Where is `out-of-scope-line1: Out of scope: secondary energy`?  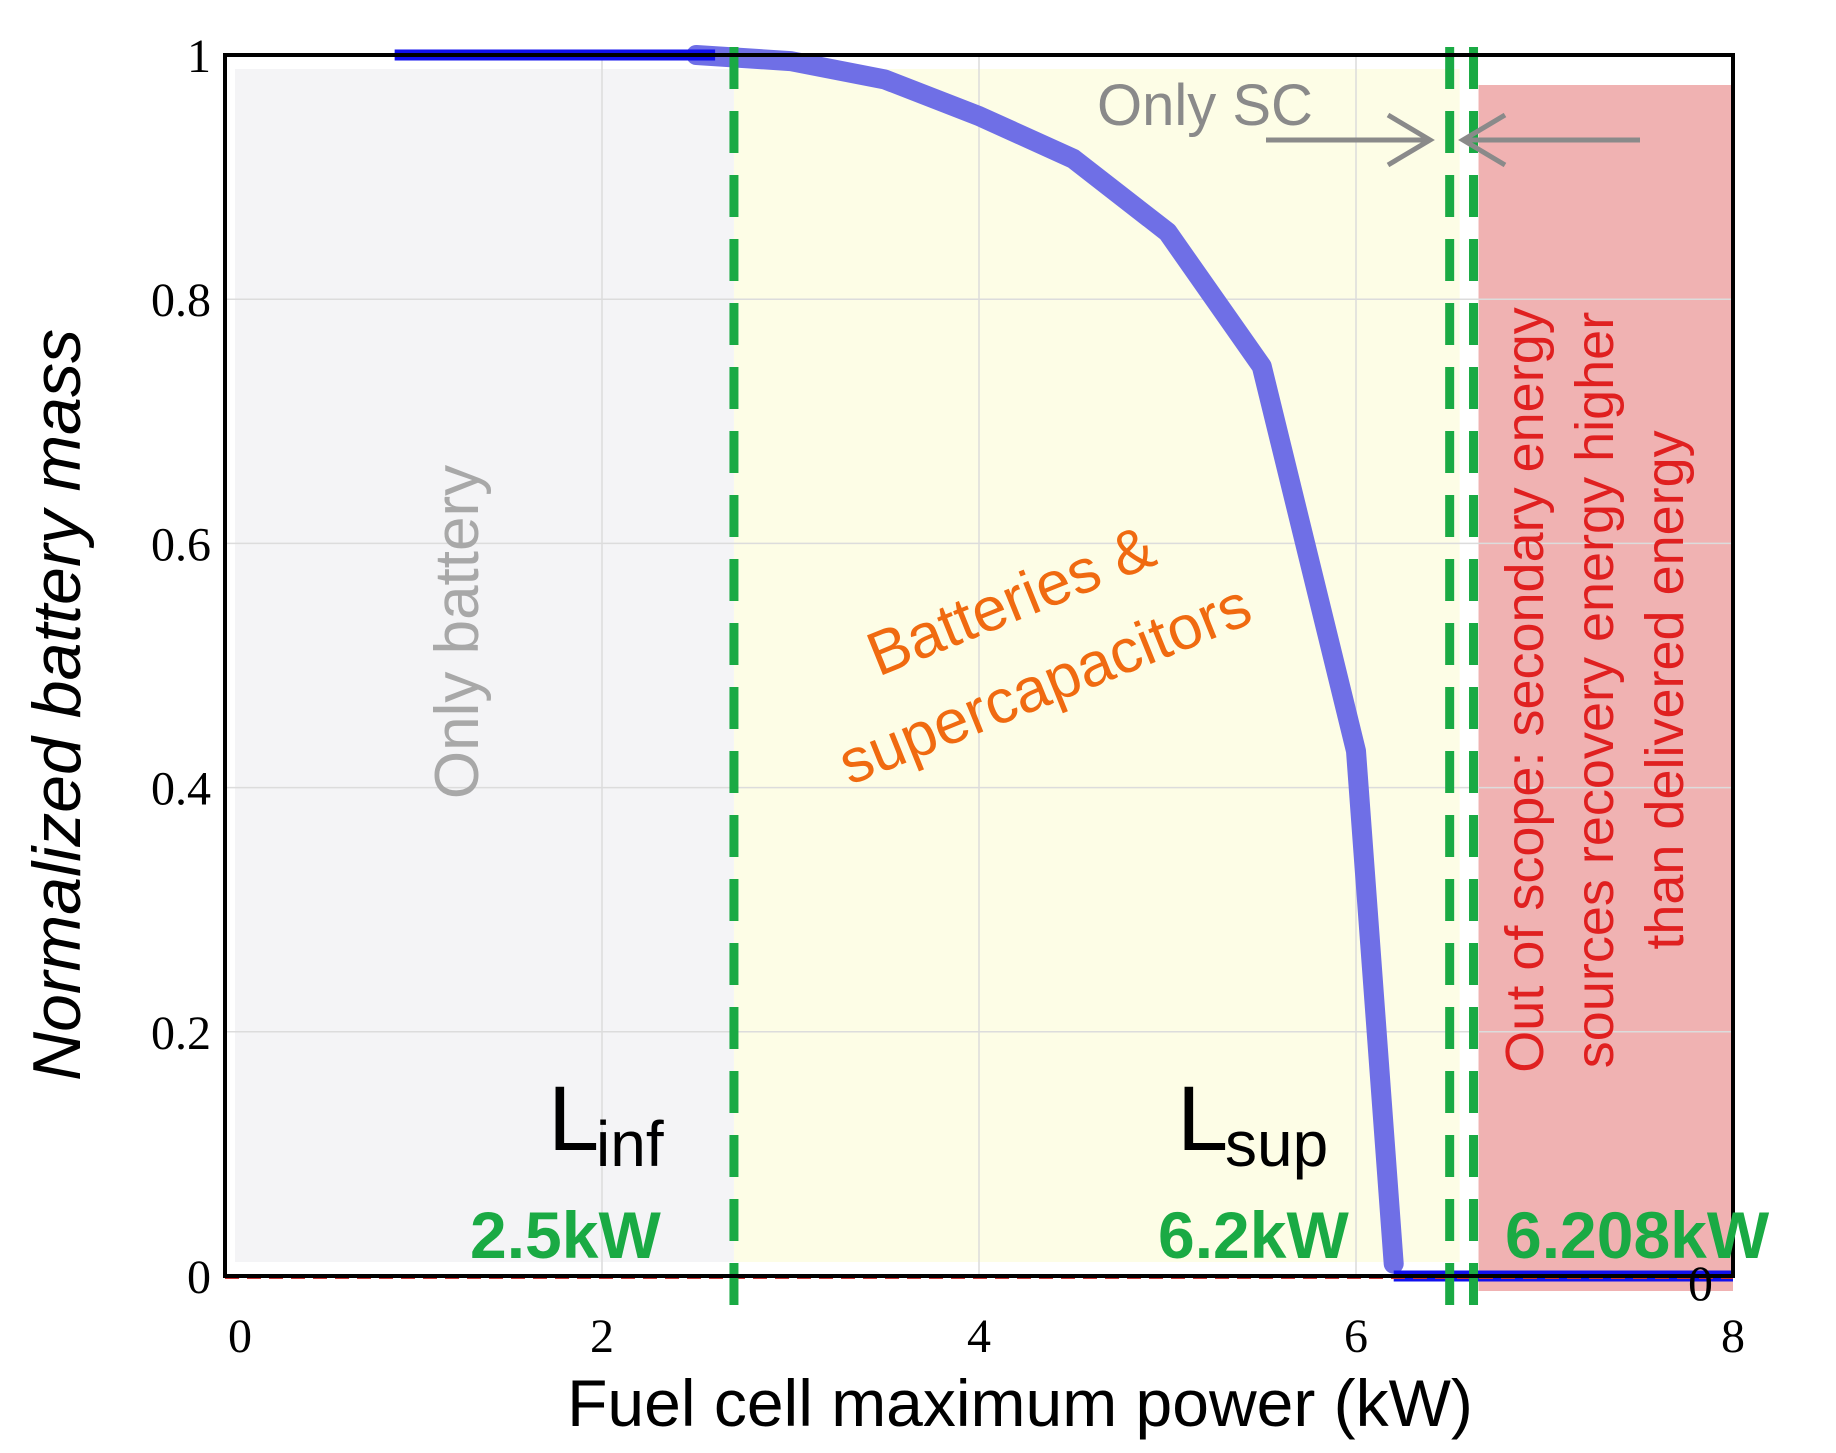
out-of-scope-line1: Out of scope: secondary energy is located at coordinates (1525, 689).